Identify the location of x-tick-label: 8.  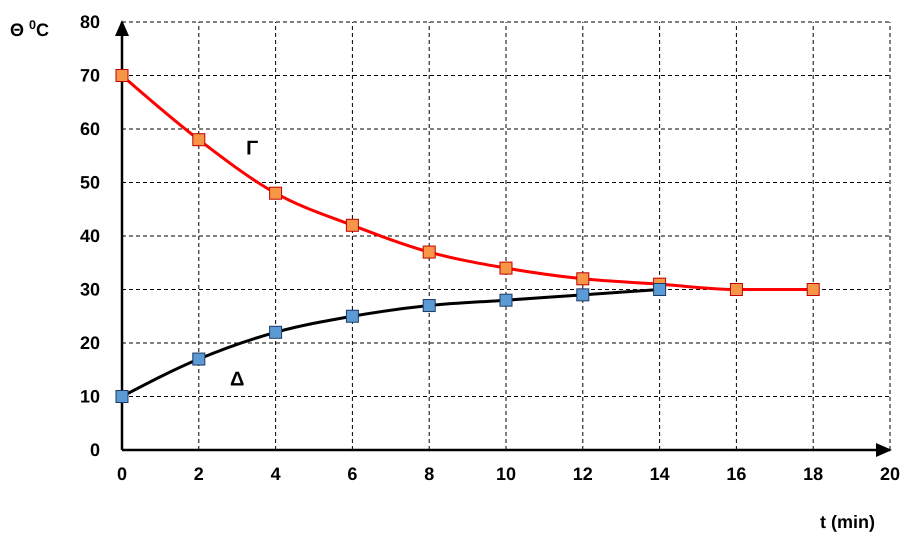
(429, 474).